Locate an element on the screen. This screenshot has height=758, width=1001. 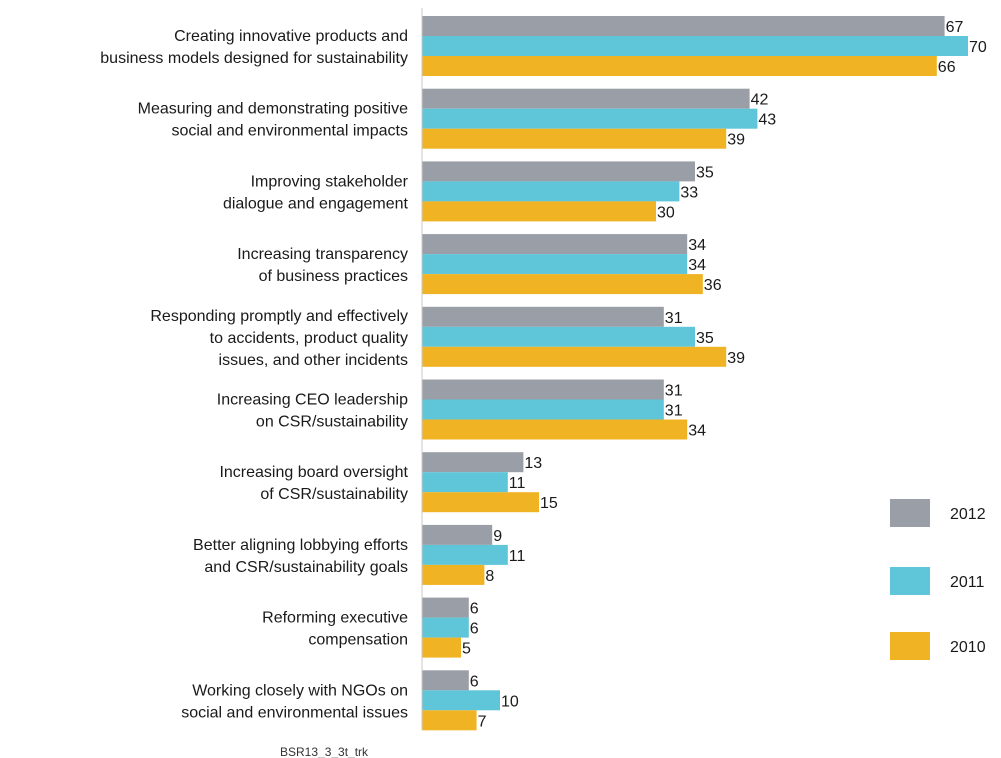
value-label-2011-9: 10 is located at coordinates (510, 701).